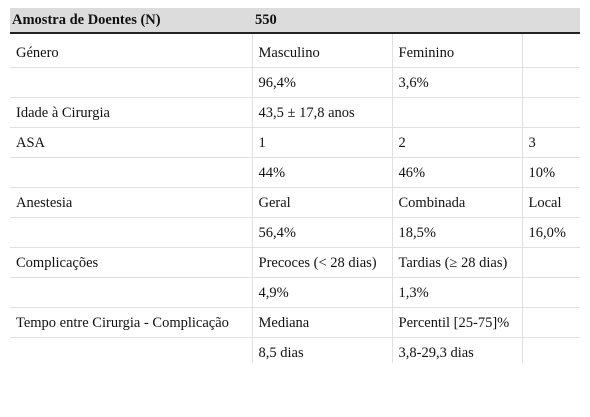 This screenshot has width=590, height=417. I want to click on table-cell: Precoces (< 28 dias), so click(322, 262).